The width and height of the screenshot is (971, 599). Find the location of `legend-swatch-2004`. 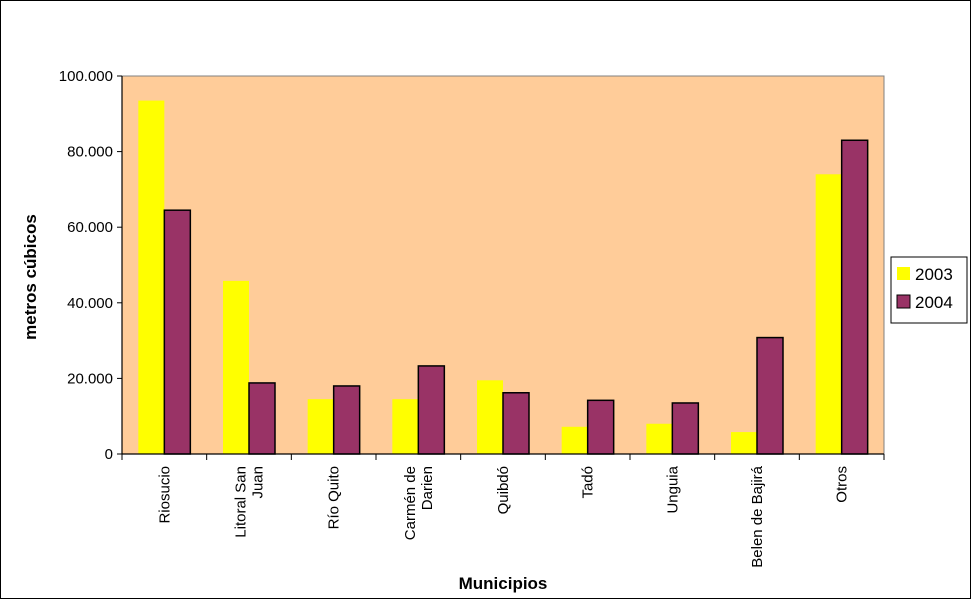

legend-swatch-2004 is located at coordinates (903, 301).